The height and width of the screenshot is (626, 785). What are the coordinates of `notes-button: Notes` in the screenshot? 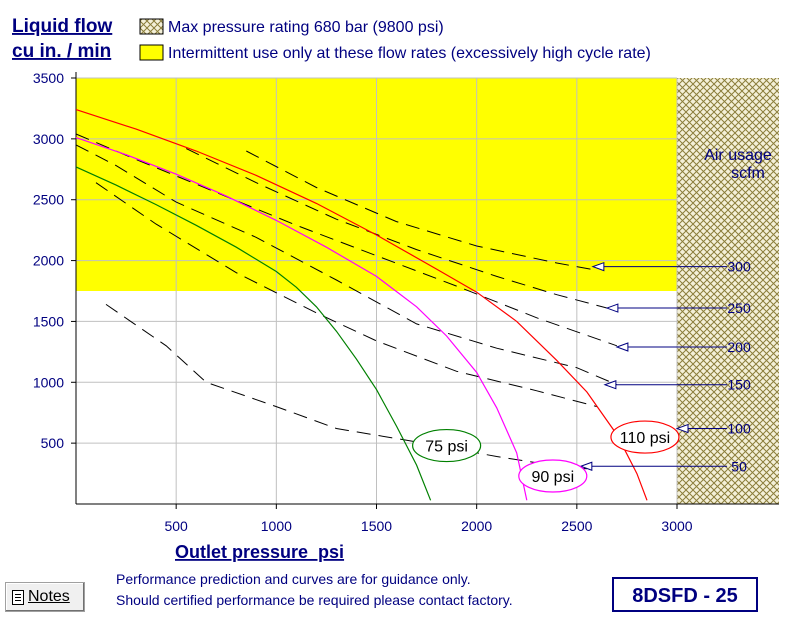 It's located at (45, 597).